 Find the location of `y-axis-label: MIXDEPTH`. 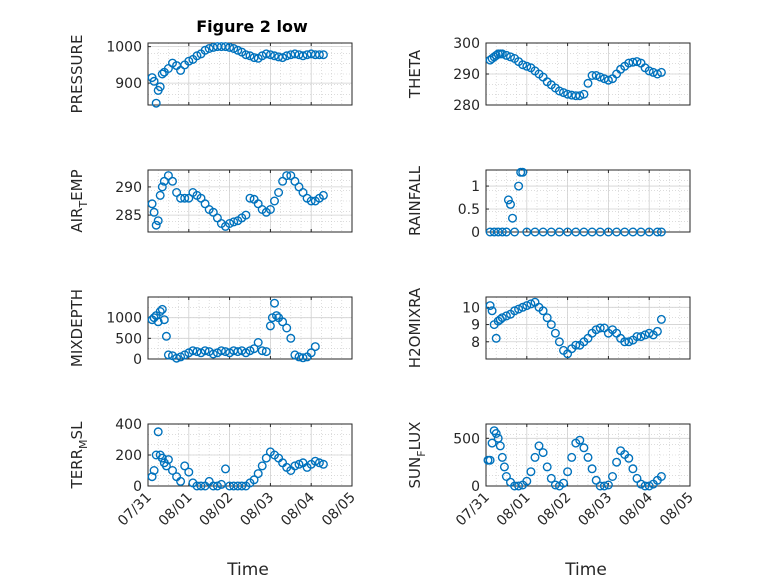

y-axis-label: MIXDEPTH is located at coordinates (77, 328).